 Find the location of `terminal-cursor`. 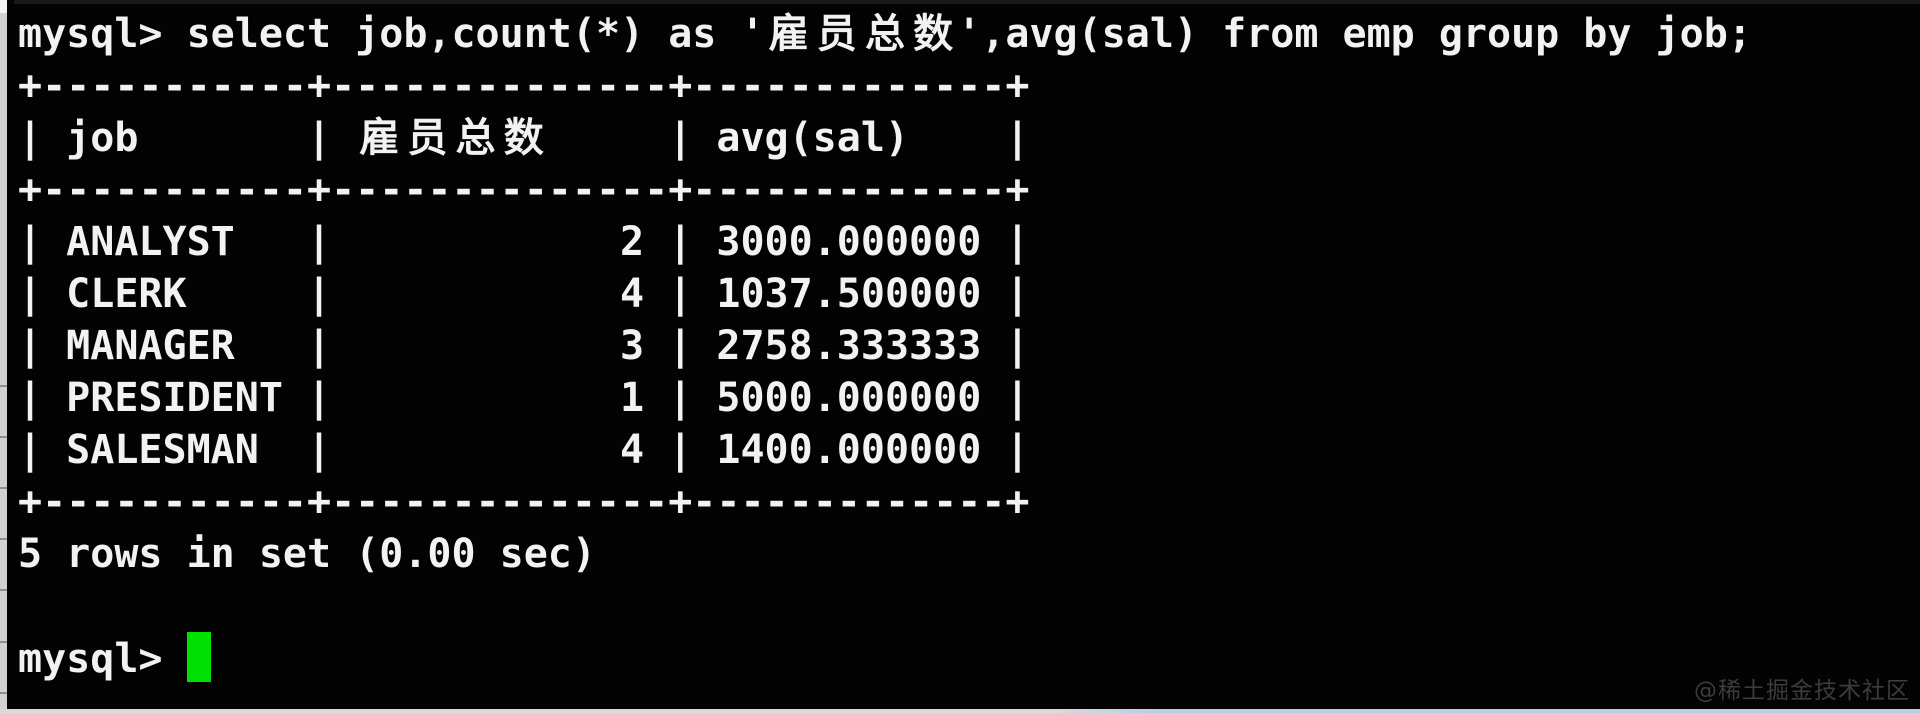

terminal-cursor is located at coordinates (198, 657).